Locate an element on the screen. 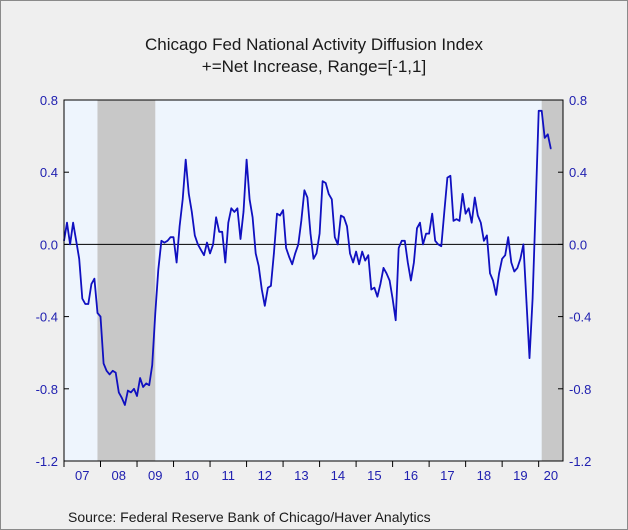 The width and height of the screenshot is (628, 530). x-tick-label: 15 is located at coordinates (374, 475).